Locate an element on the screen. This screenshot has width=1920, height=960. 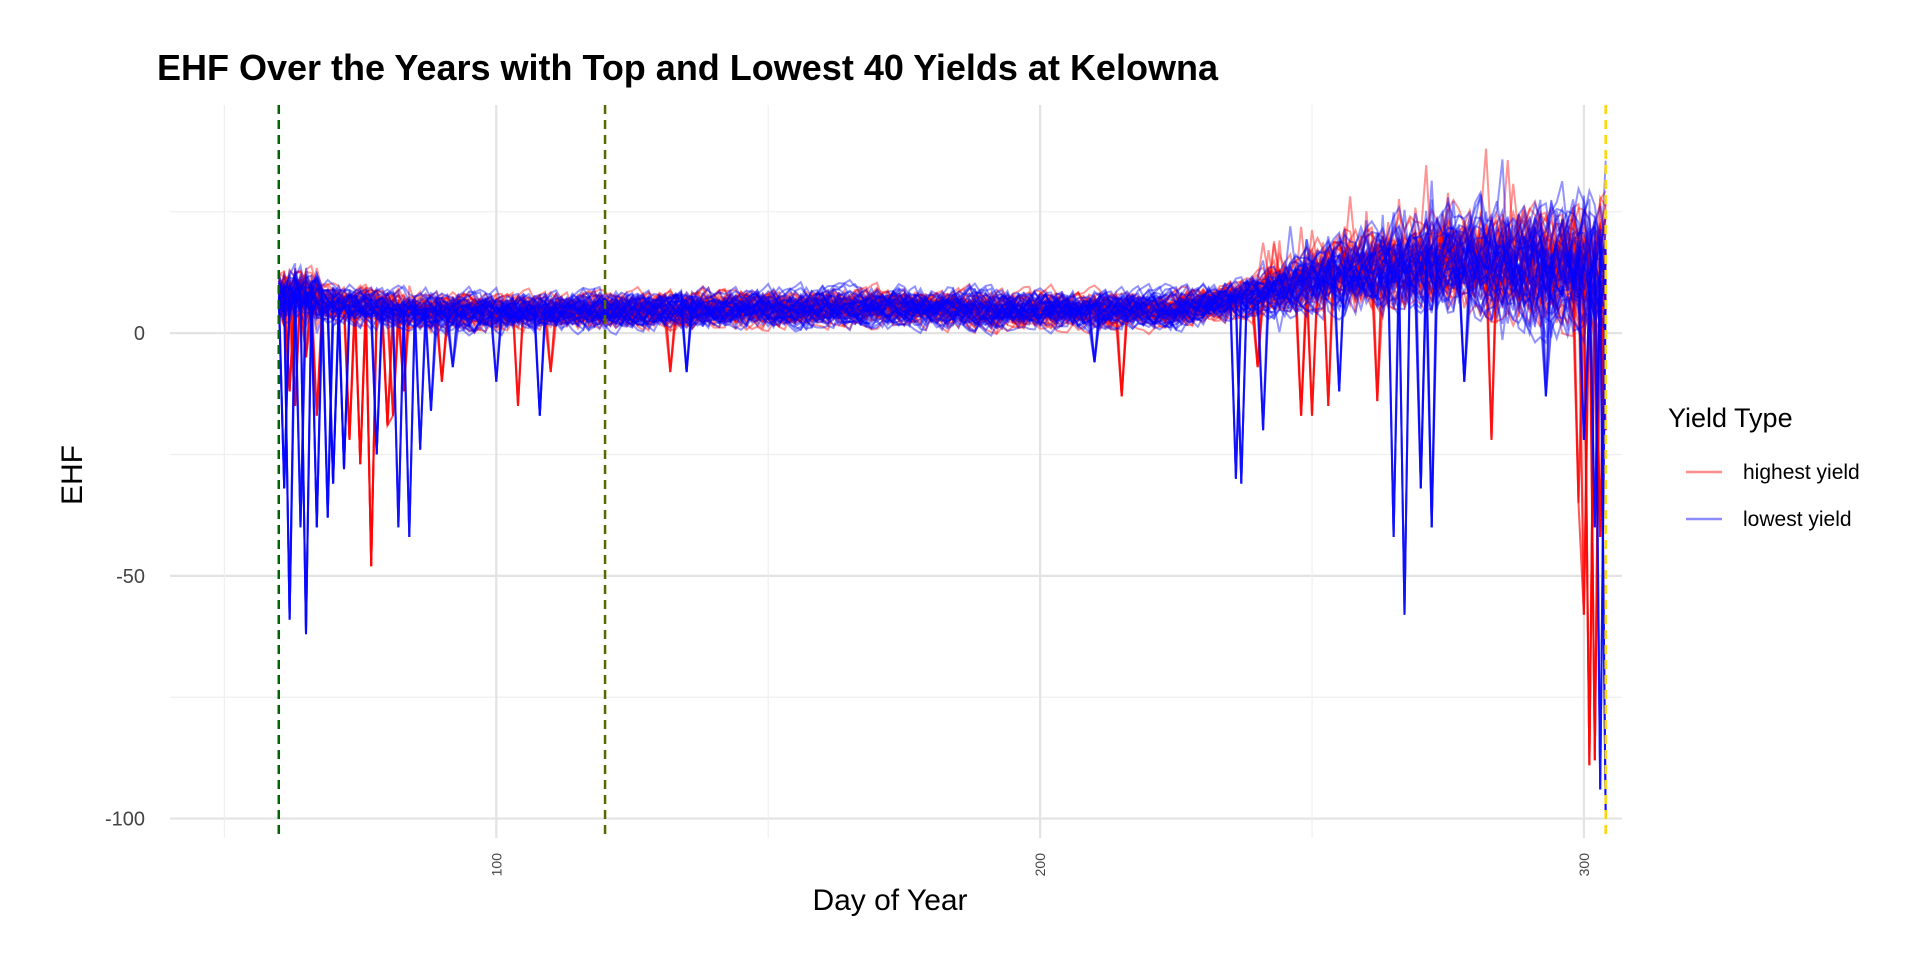
y-axis-ticks: 0 -50 -100 is located at coordinates (125, 576).